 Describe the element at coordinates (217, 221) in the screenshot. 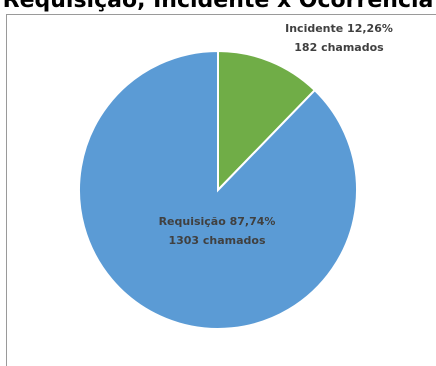

I see `slice-label-requisi-o: Requisição 87,74%` at that location.